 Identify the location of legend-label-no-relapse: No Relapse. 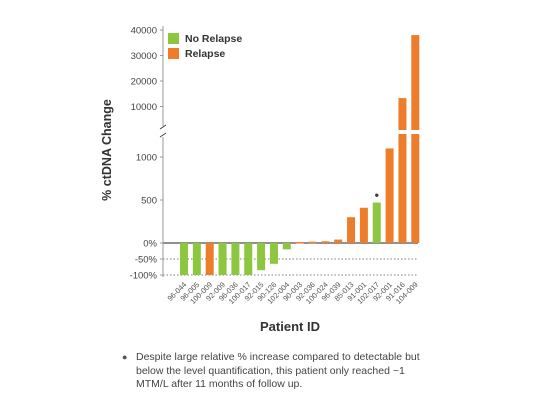
(213, 39).